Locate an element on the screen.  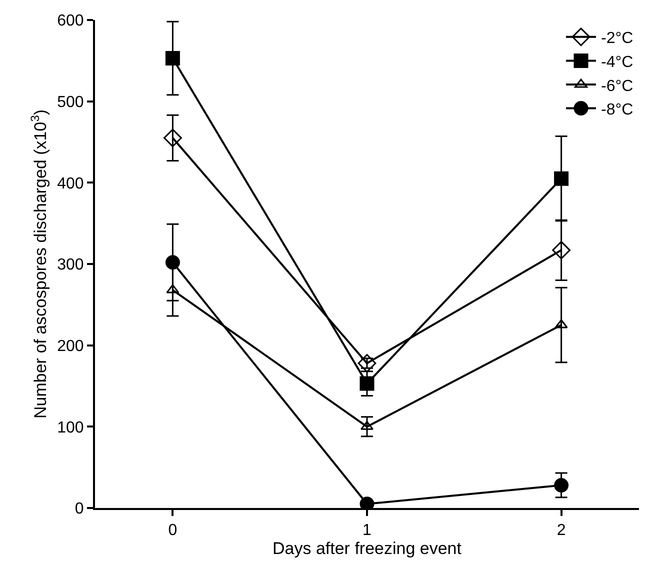
x-axis-title: Days after freezing event is located at coordinates (367, 548).